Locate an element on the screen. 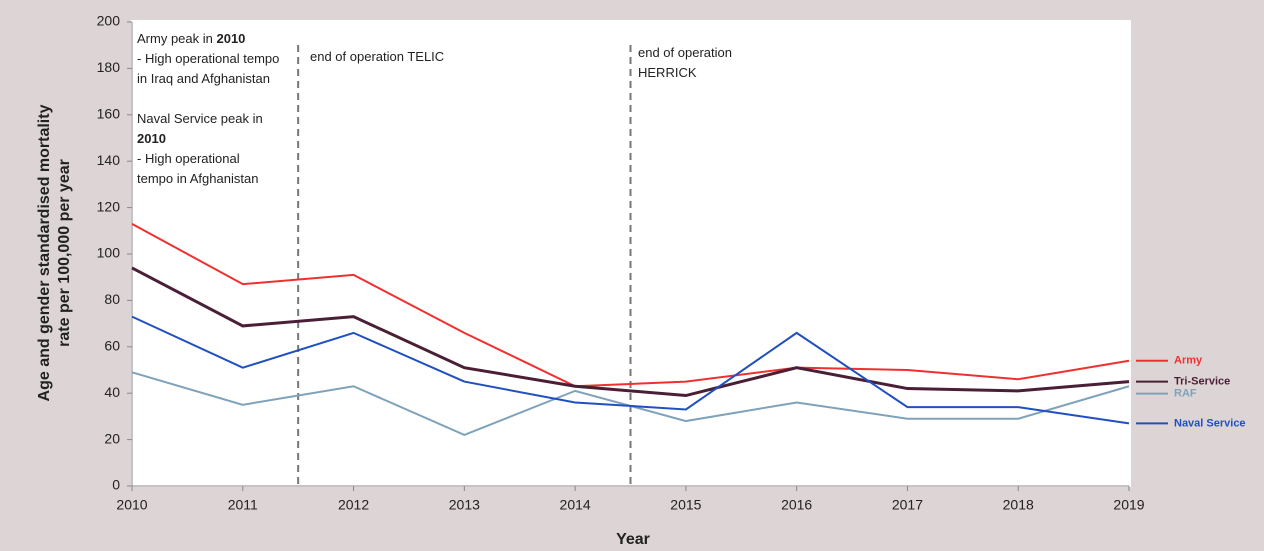  annotation-segment: tempo in Afghanistan is located at coordinates (197, 178).